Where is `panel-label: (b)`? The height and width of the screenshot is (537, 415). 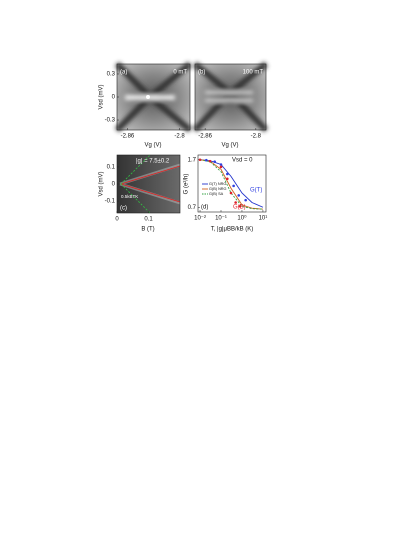 panel-label: (b) is located at coordinates (201, 73).